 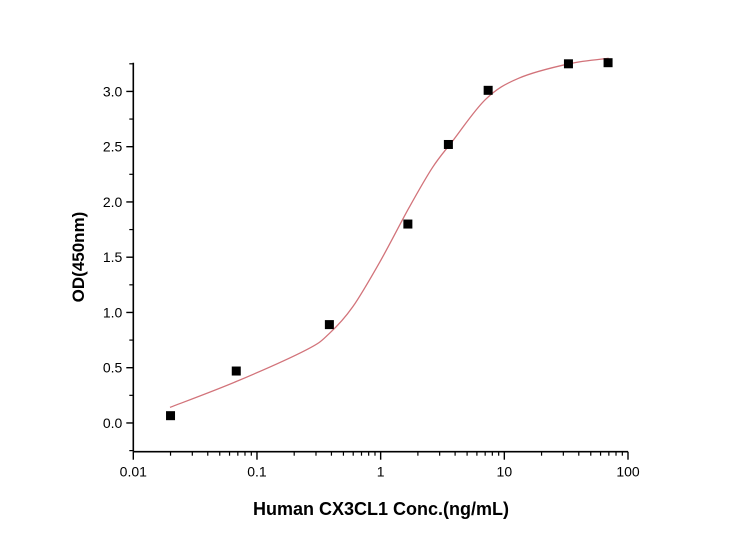 I want to click on x-tick-label: 0.01, so click(x=133, y=472).